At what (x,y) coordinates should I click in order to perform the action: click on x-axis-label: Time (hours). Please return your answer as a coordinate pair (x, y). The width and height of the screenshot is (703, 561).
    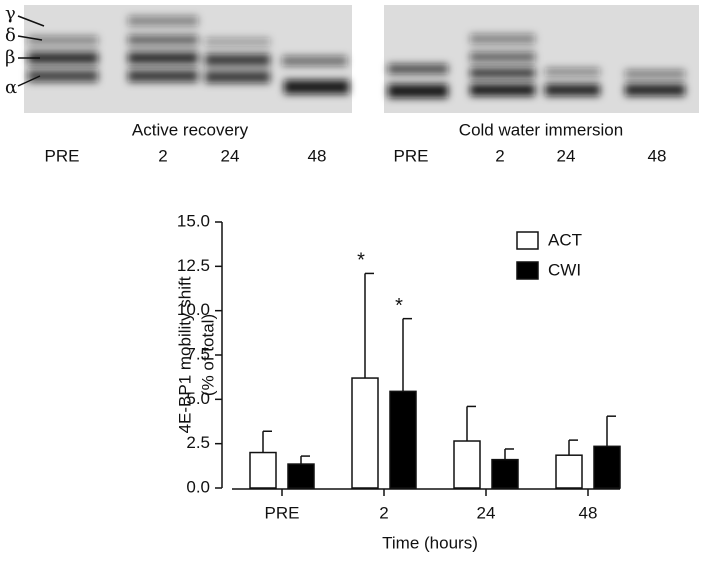
    Looking at the image, I should click on (430, 542).